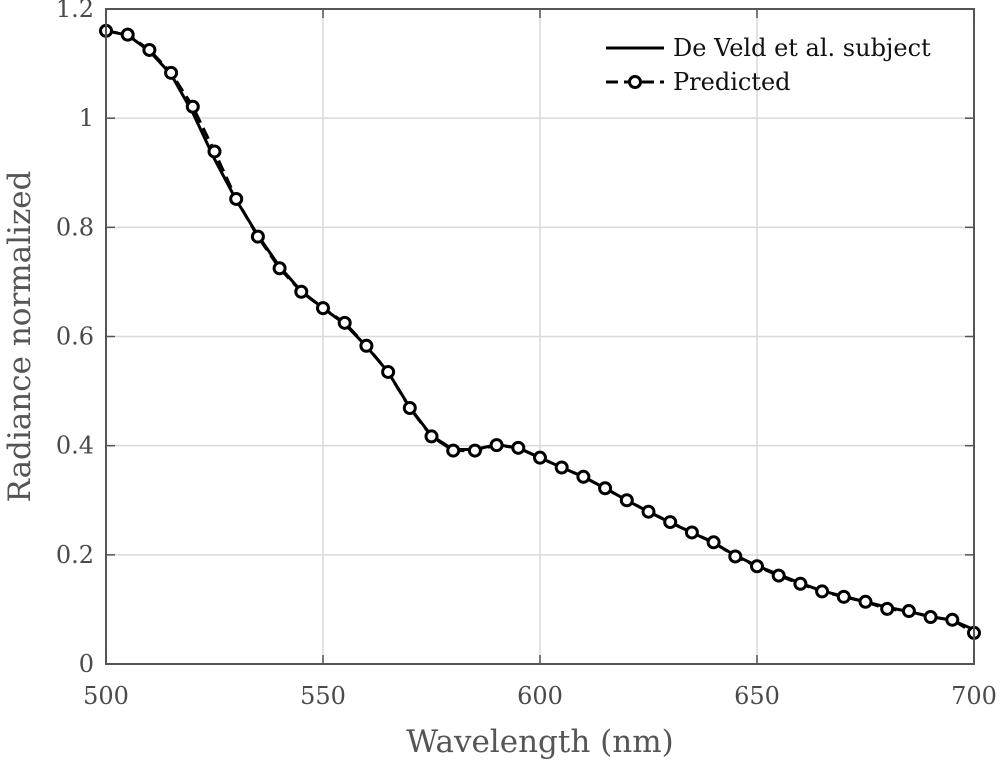  Describe the element at coordinates (539, 742) in the screenshot. I see `x-axis-label: Wavelength (nm)` at that location.